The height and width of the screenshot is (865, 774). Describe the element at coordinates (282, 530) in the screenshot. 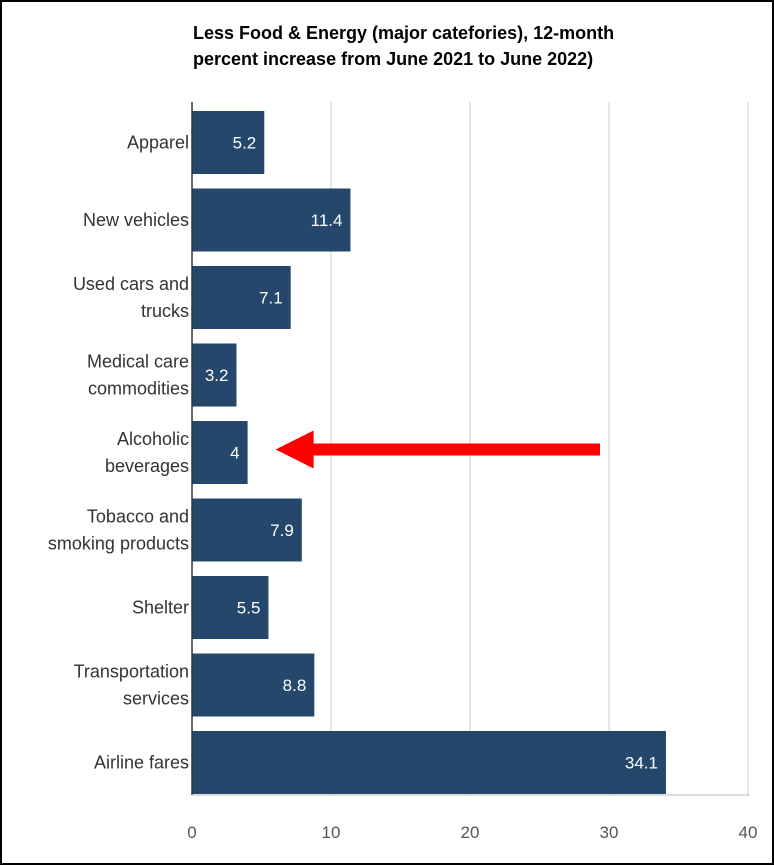

I see `data-label: 7.9` at that location.